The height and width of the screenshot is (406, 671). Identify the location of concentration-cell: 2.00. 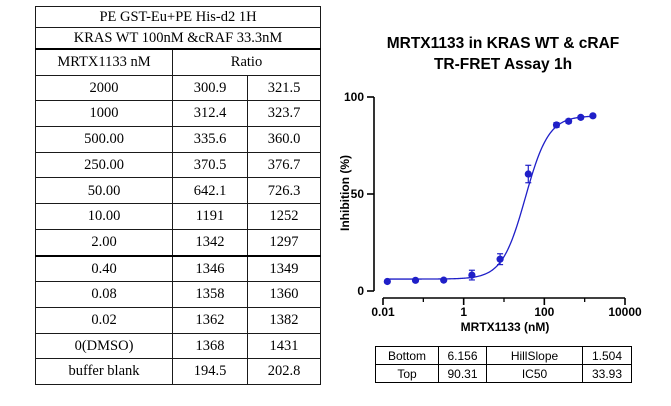
(104, 242).